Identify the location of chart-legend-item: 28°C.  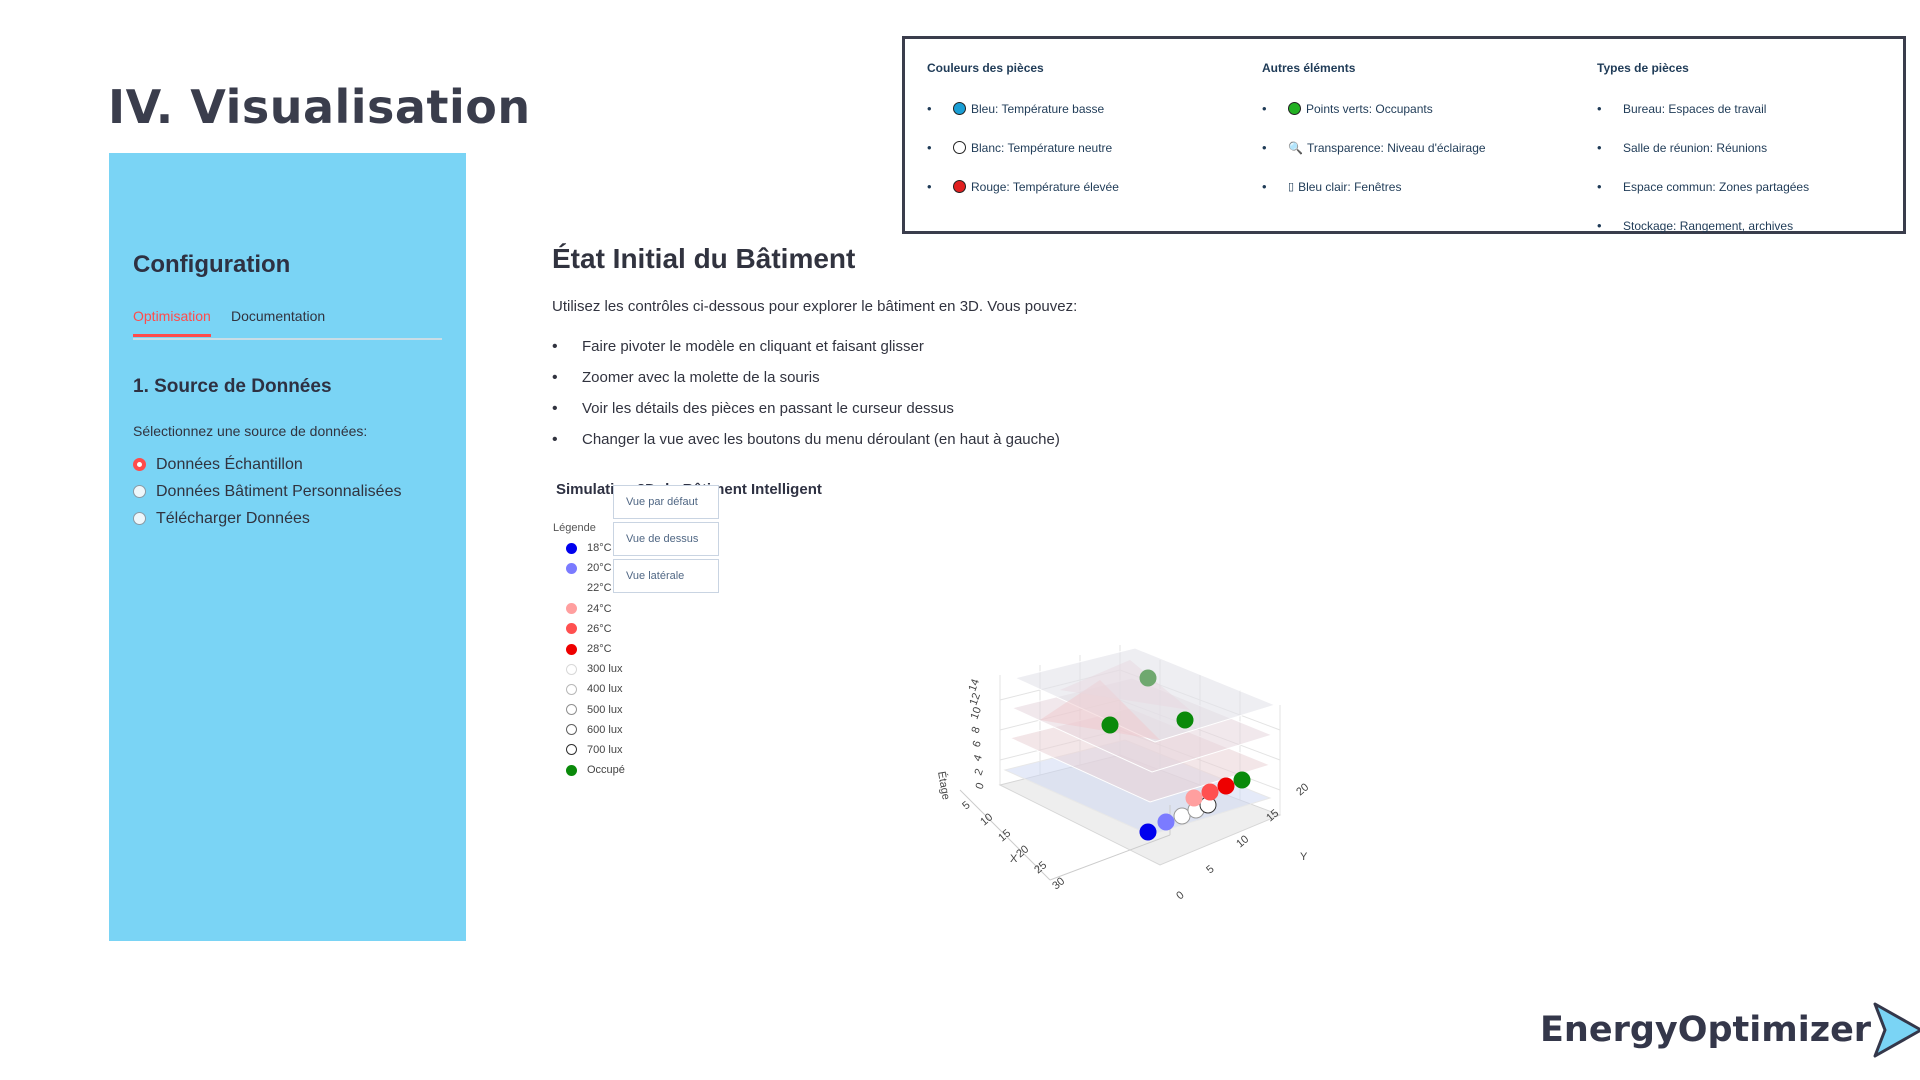
(589, 649).